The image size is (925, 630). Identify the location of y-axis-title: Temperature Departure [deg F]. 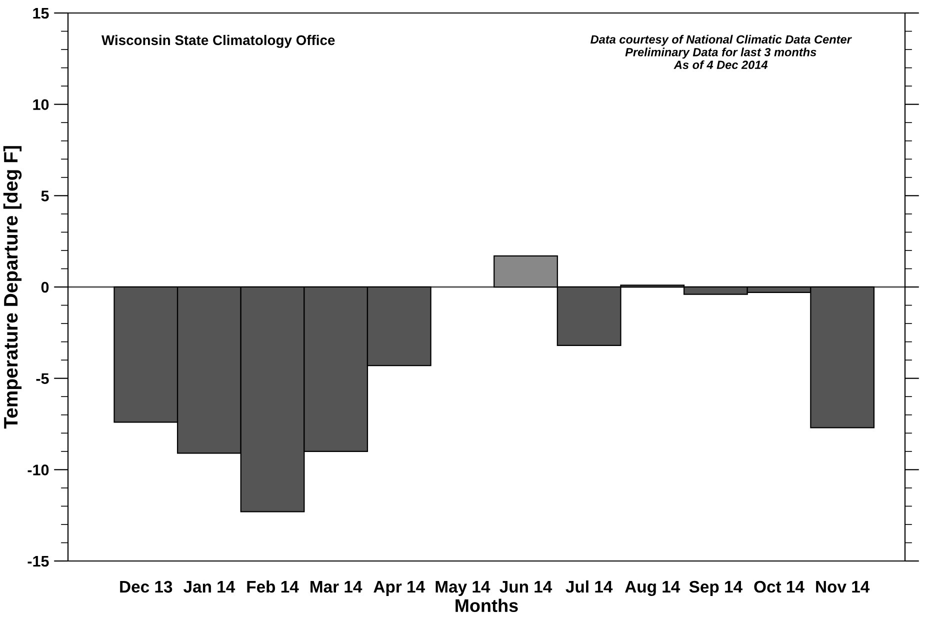
(12, 287).